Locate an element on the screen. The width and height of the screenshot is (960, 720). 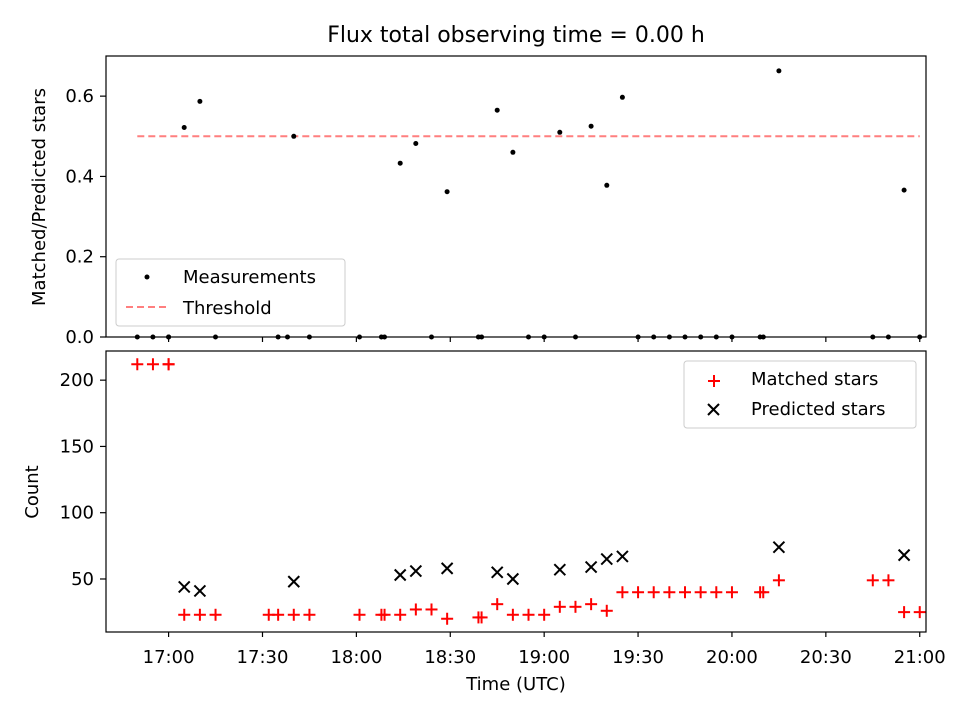
y-axis-label-ratio: Matched/Predicted stars is located at coordinates (39, 197).